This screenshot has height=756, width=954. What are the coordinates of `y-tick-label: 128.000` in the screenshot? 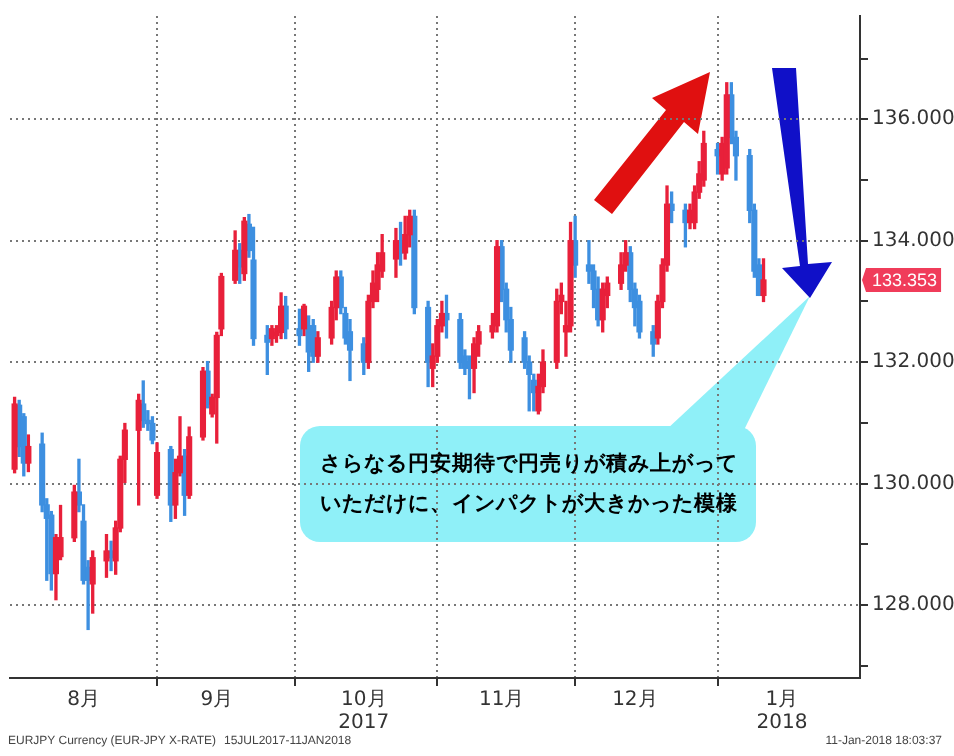 It's located at (913, 605).